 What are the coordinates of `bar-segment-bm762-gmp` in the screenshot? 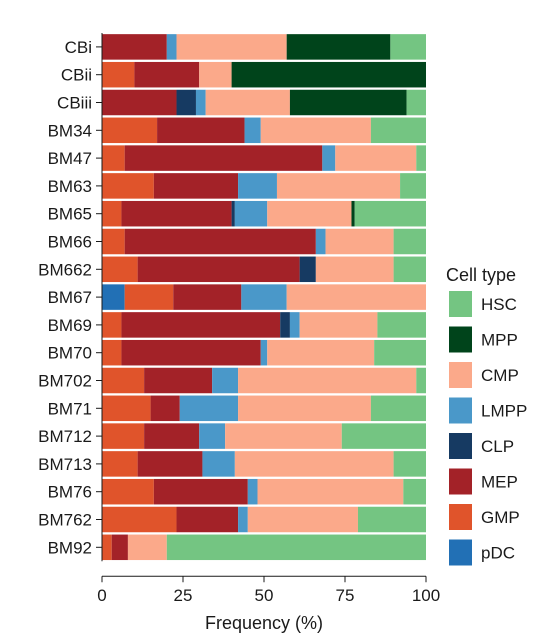 It's located at (139, 519).